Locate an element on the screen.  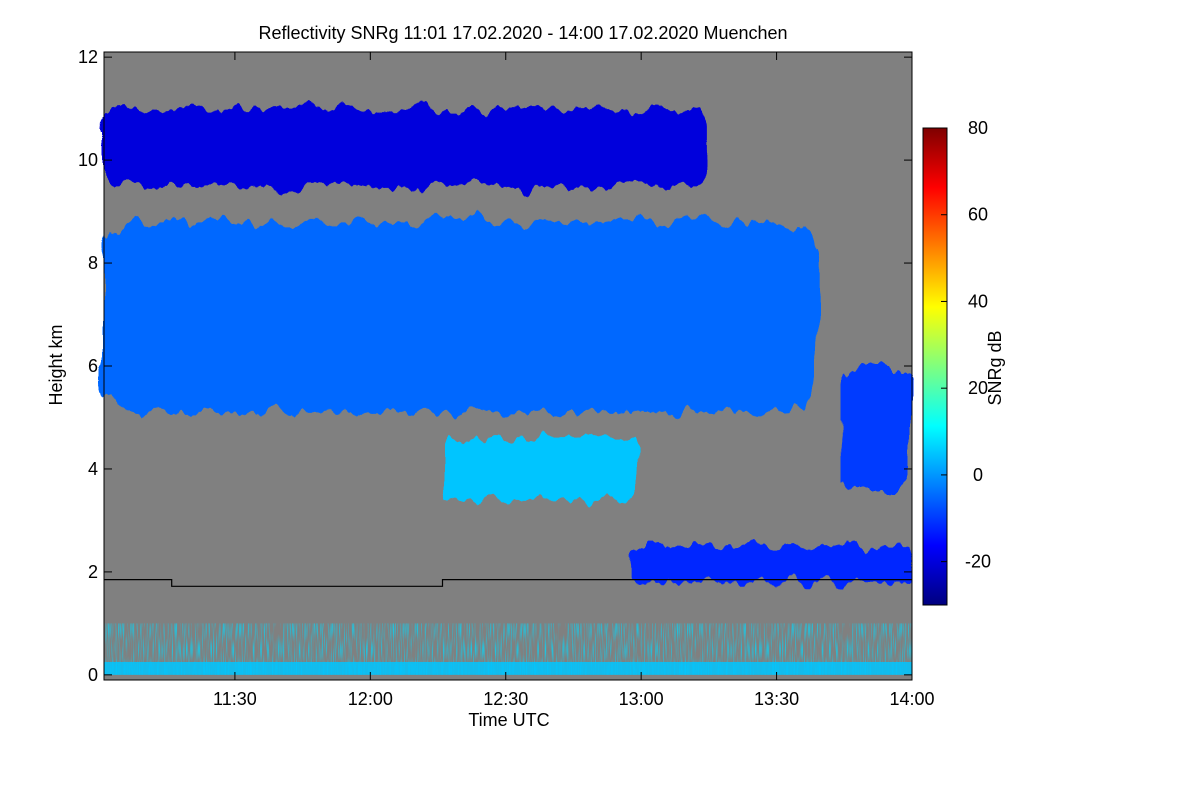
layer-cirrus-layer is located at coordinates (406, 147).